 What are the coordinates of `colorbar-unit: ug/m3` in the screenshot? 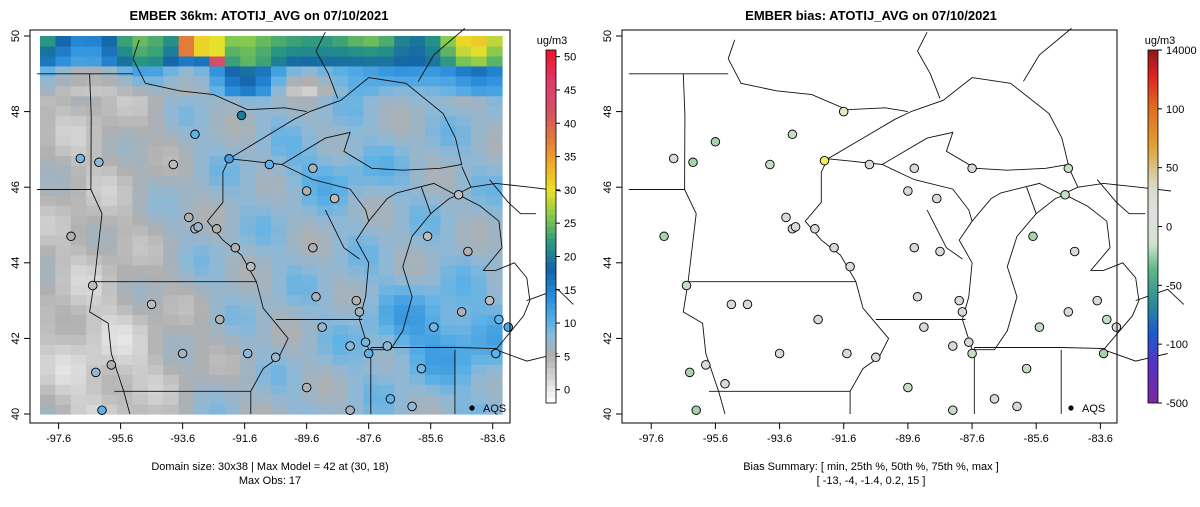 It's located at (552, 41).